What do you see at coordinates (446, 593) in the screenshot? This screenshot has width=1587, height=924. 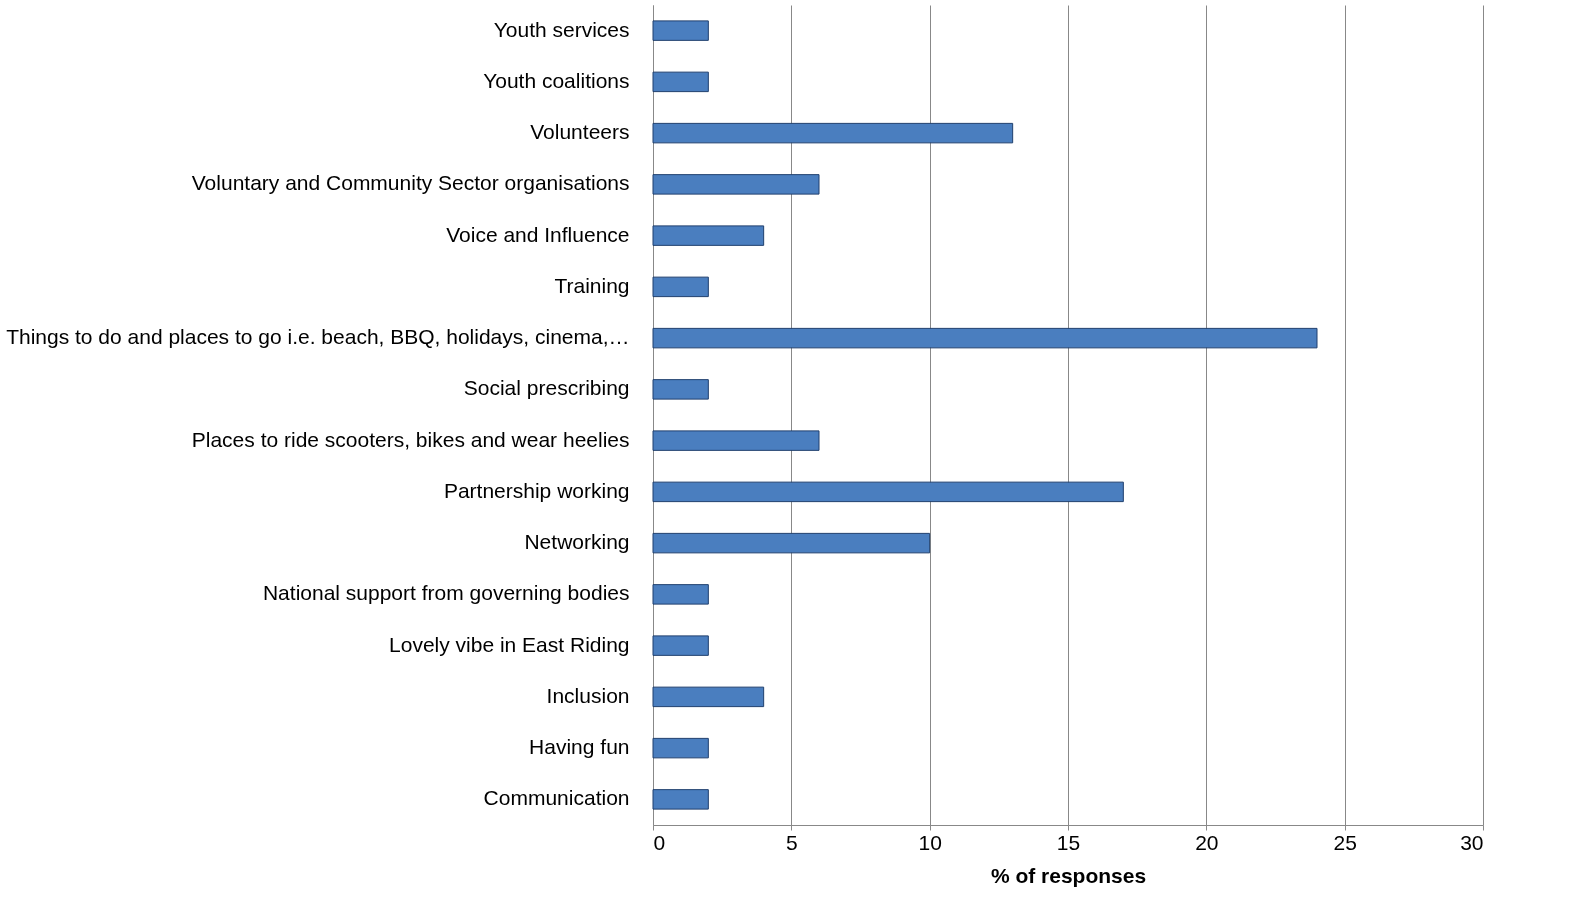 I see `y-tick-label: National support from governing bodies` at bounding box center [446, 593].